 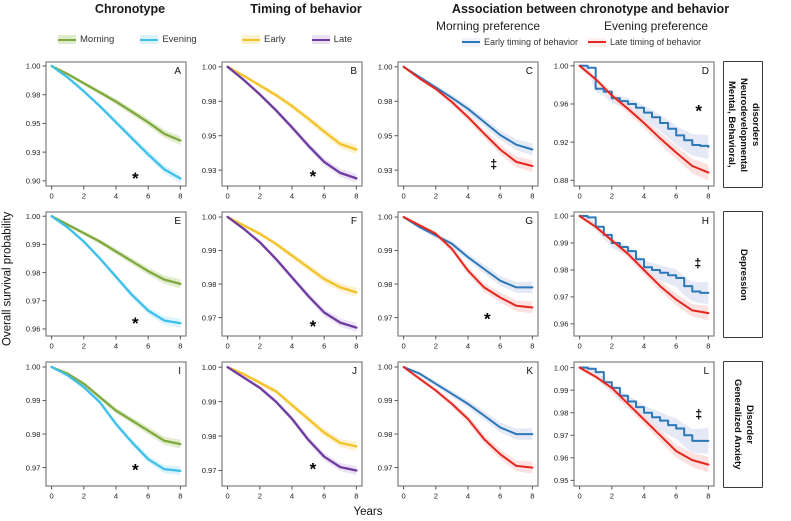 I want to click on svg-text: L, so click(x=706, y=371).